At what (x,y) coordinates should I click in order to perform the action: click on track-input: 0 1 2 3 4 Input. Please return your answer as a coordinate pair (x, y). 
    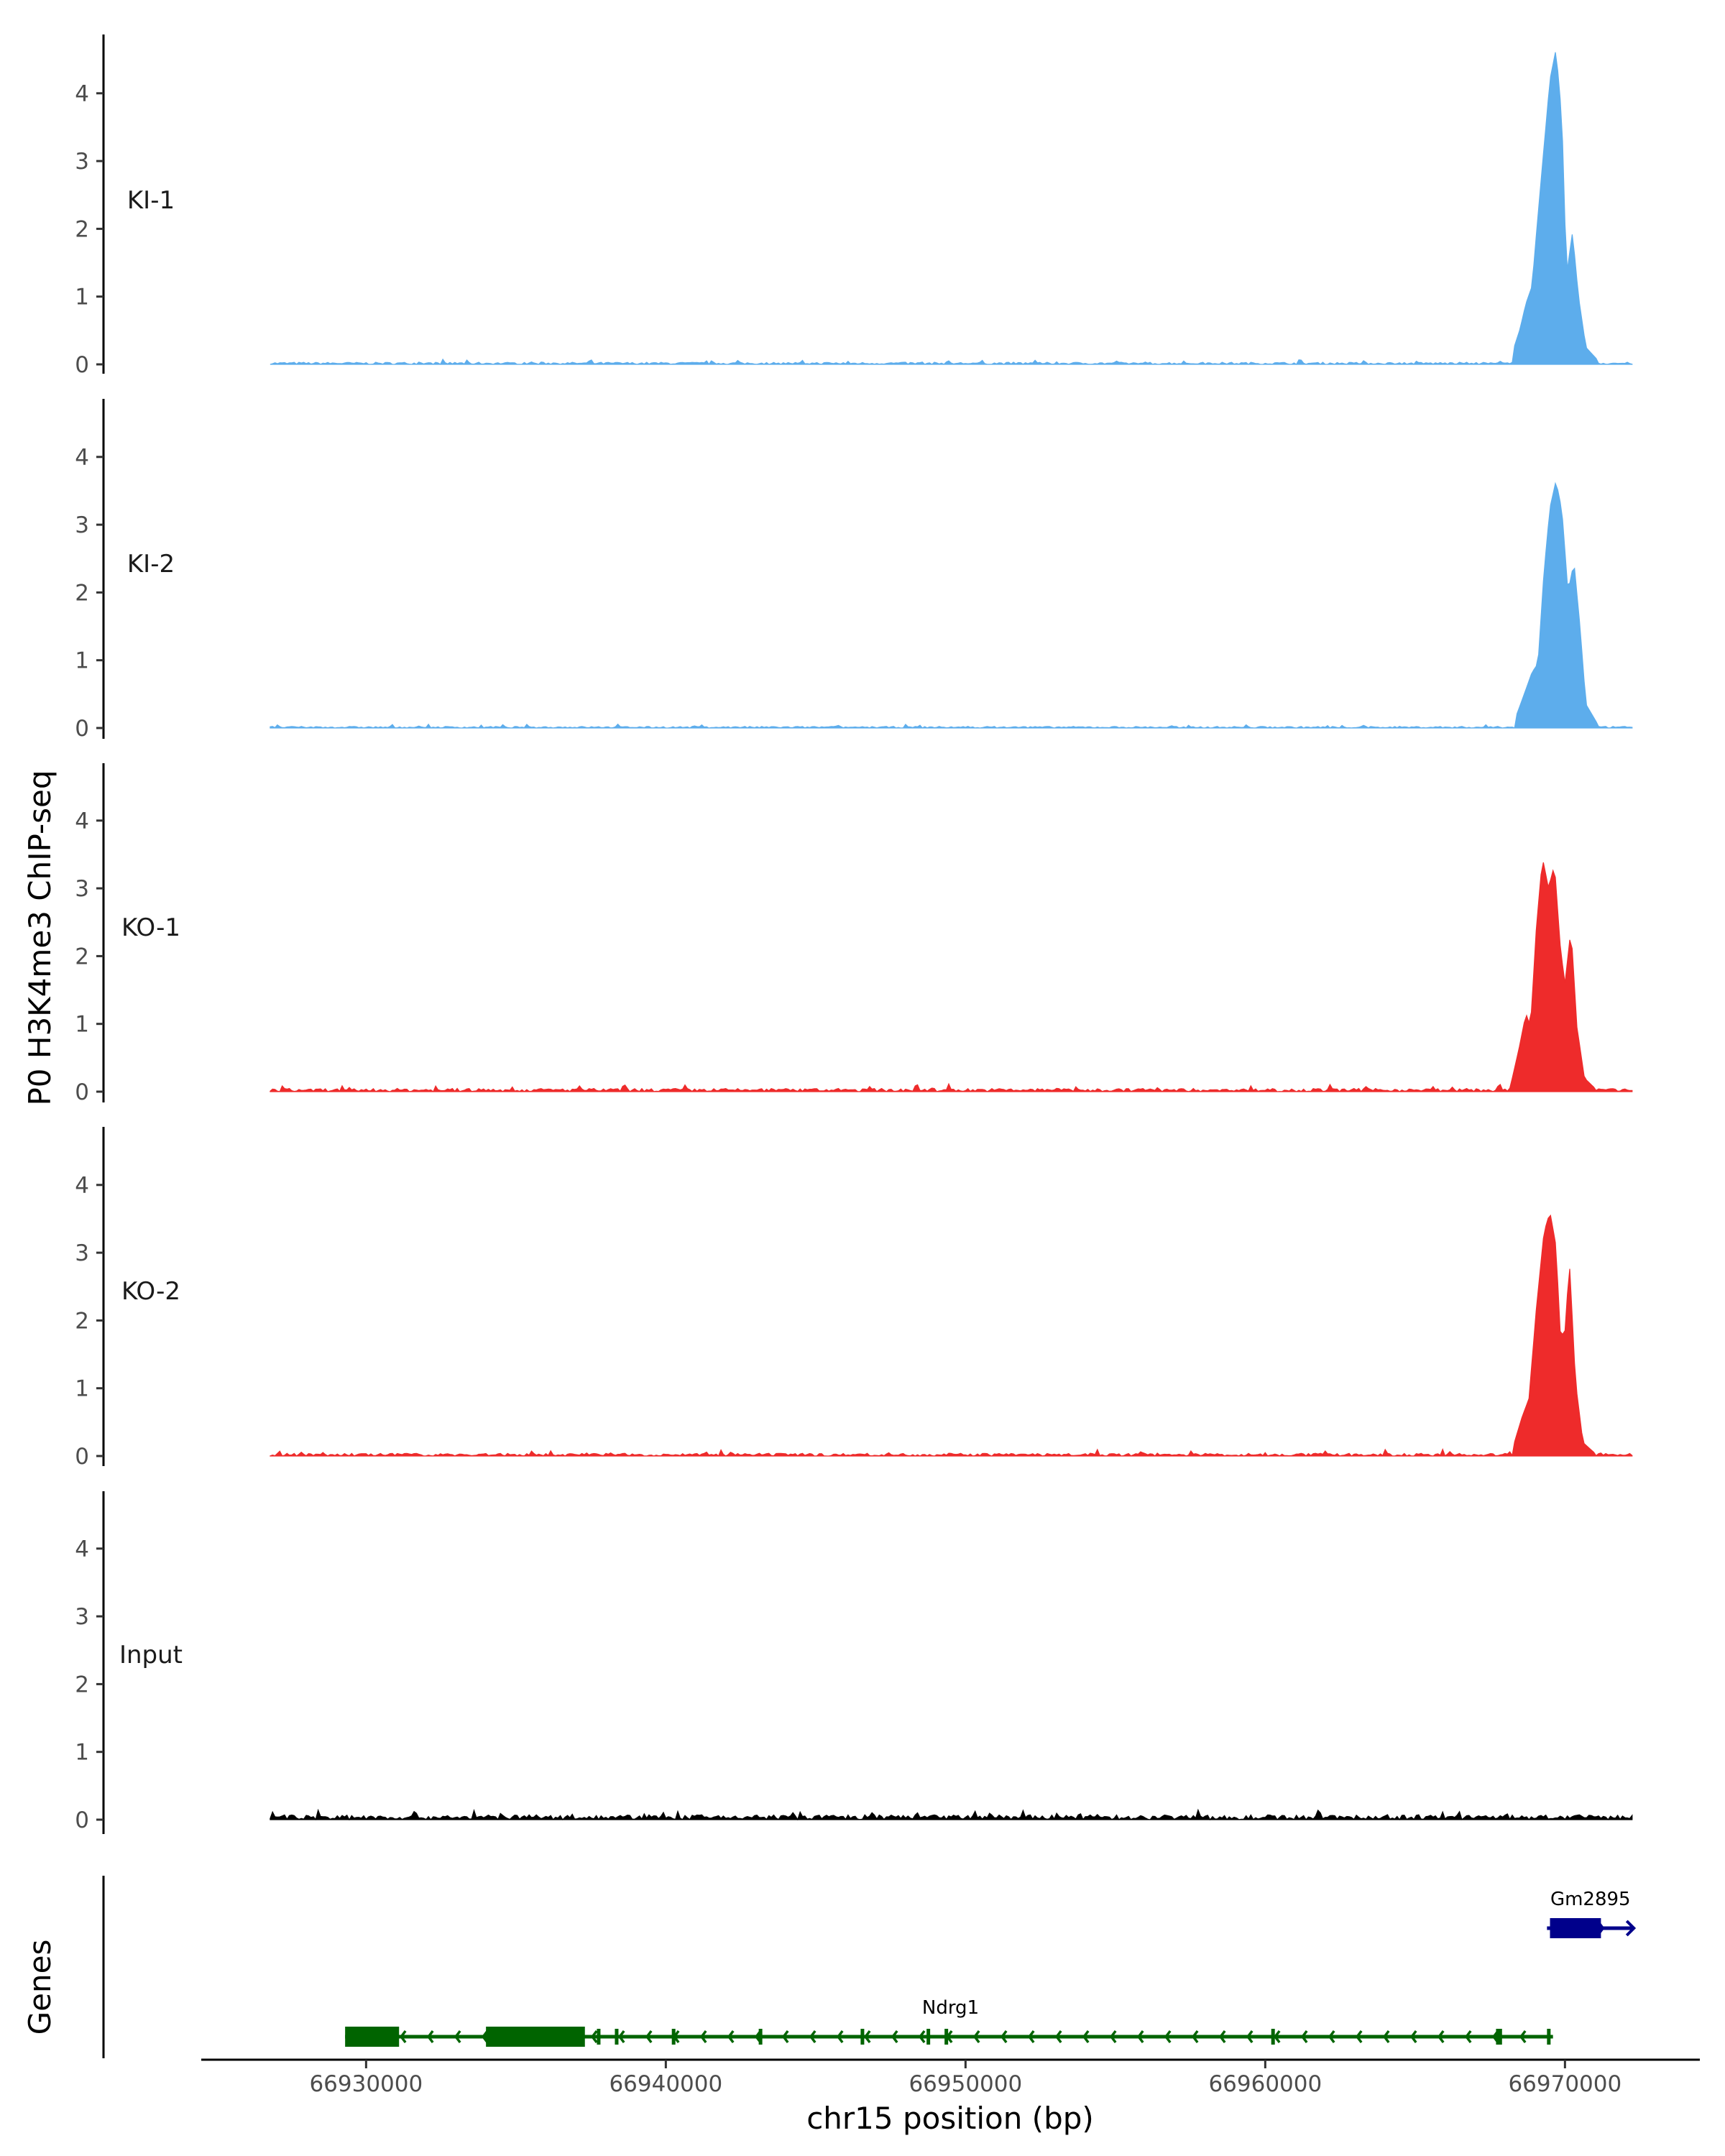
    Looking at the image, I should click on (854, 1663).